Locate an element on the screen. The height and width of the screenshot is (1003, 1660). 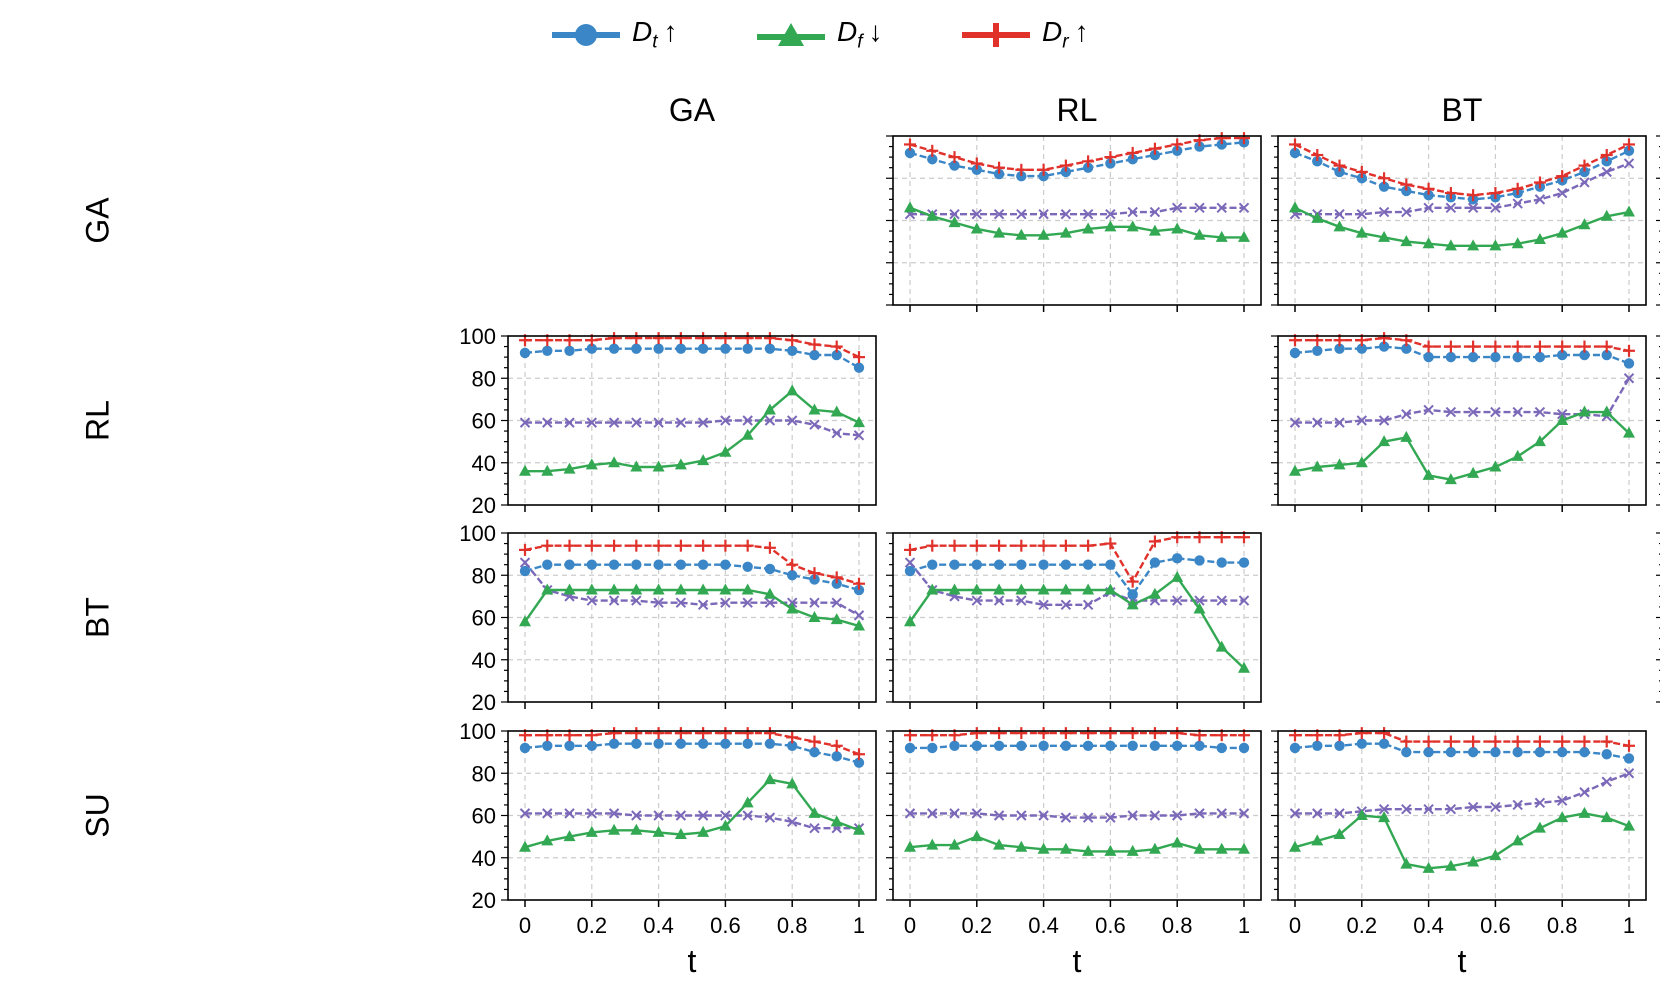
legend-item-df: Df ↓ is located at coordinates (819, 35).